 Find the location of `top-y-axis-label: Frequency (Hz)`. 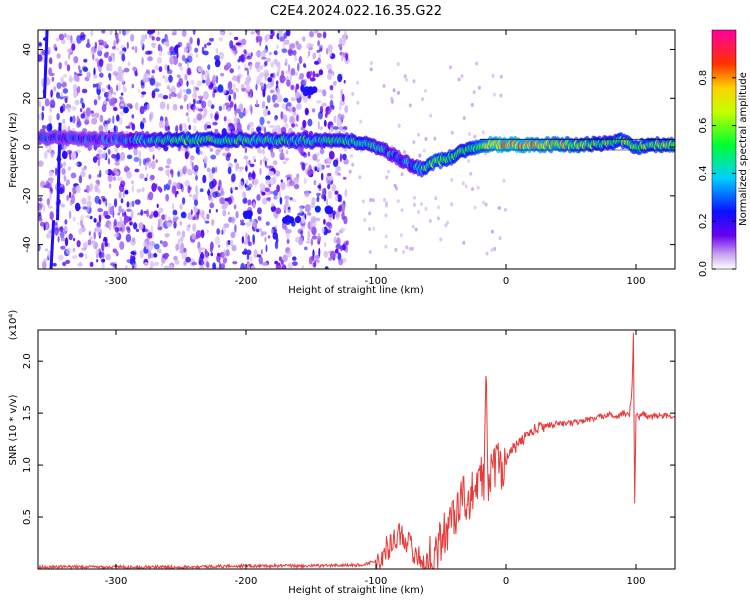

top-y-axis-label: Frequency (Hz) is located at coordinates (13, 150).